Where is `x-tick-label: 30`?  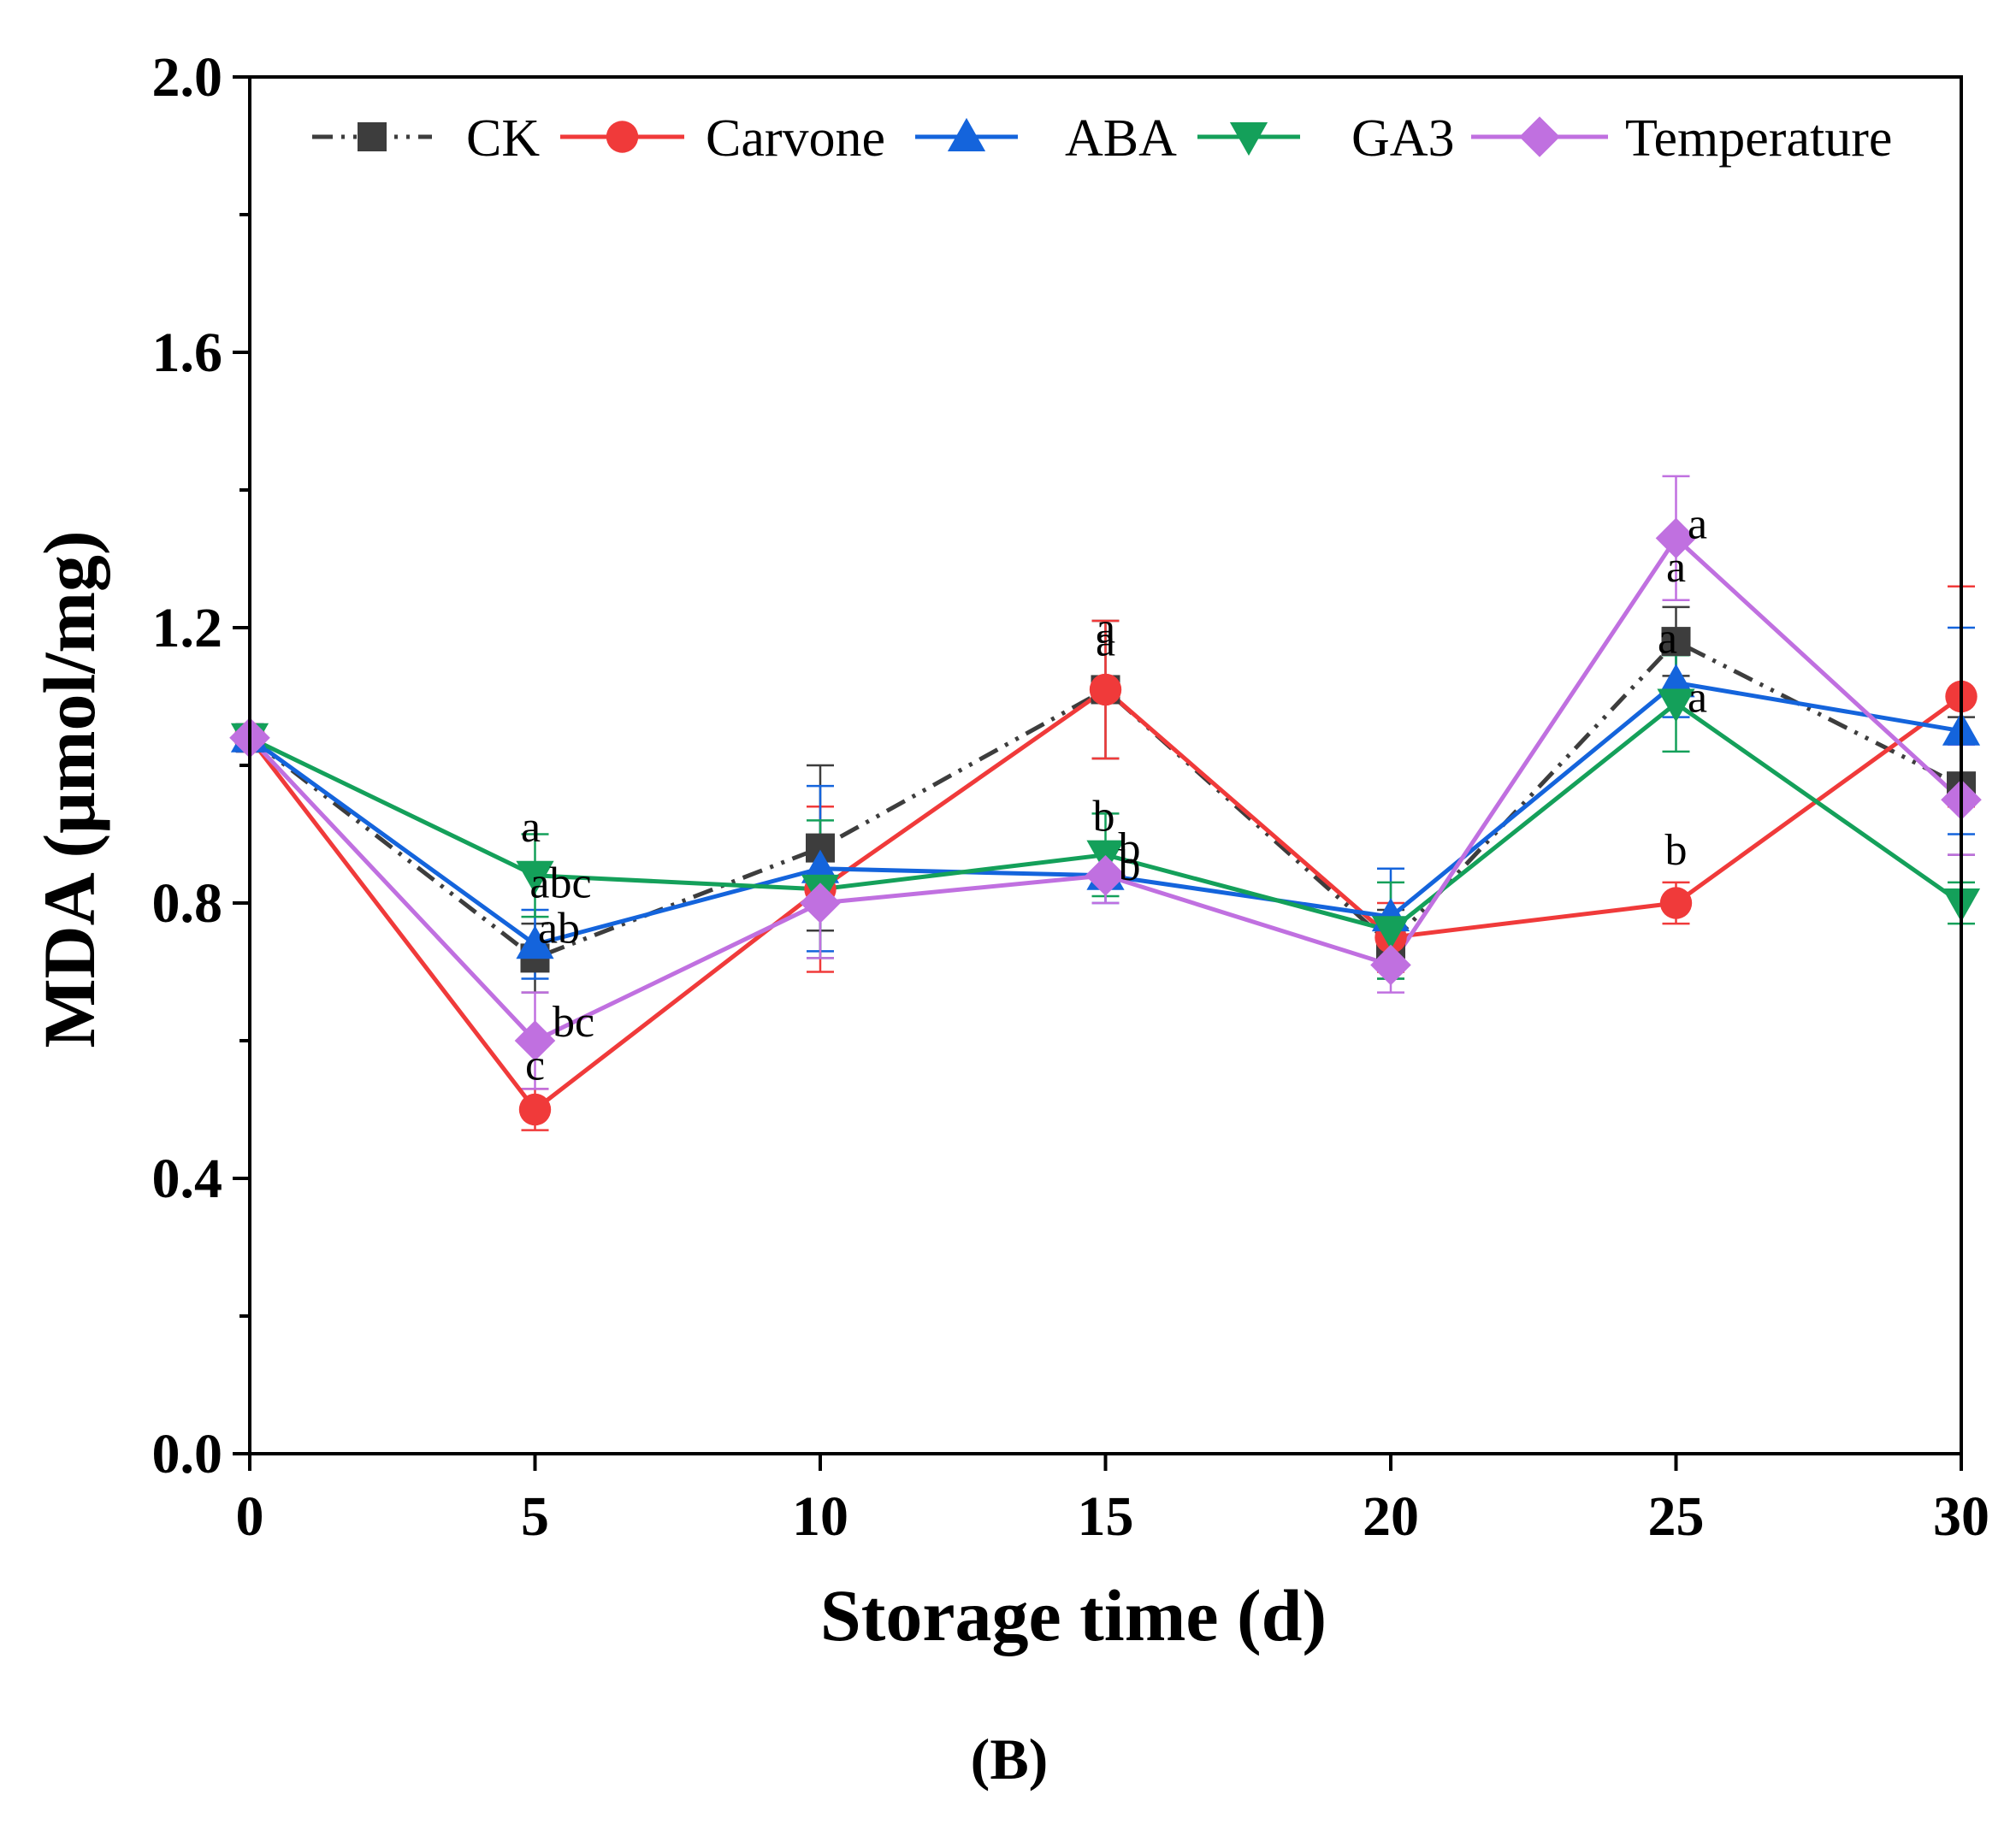
x-tick-label: 30 is located at coordinates (1961, 1516).